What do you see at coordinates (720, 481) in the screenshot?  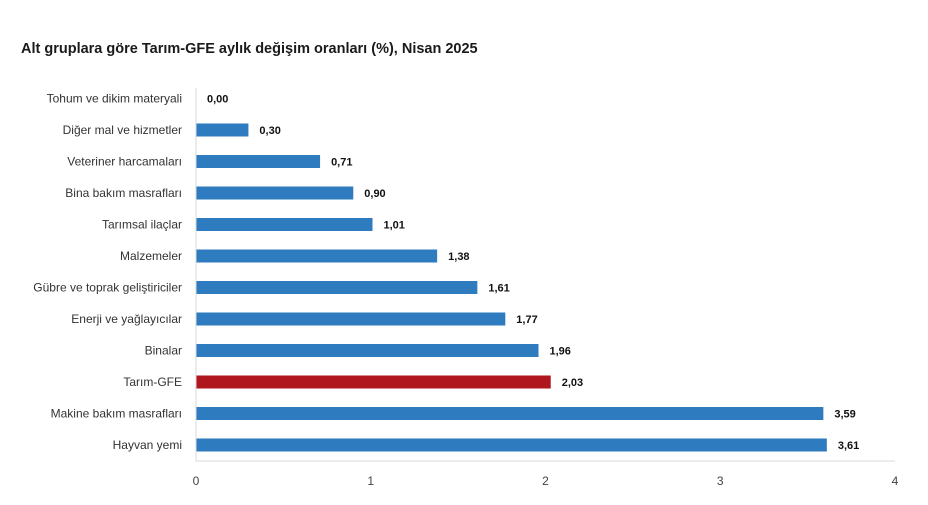 I see `x-tick-label: 3` at bounding box center [720, 481].